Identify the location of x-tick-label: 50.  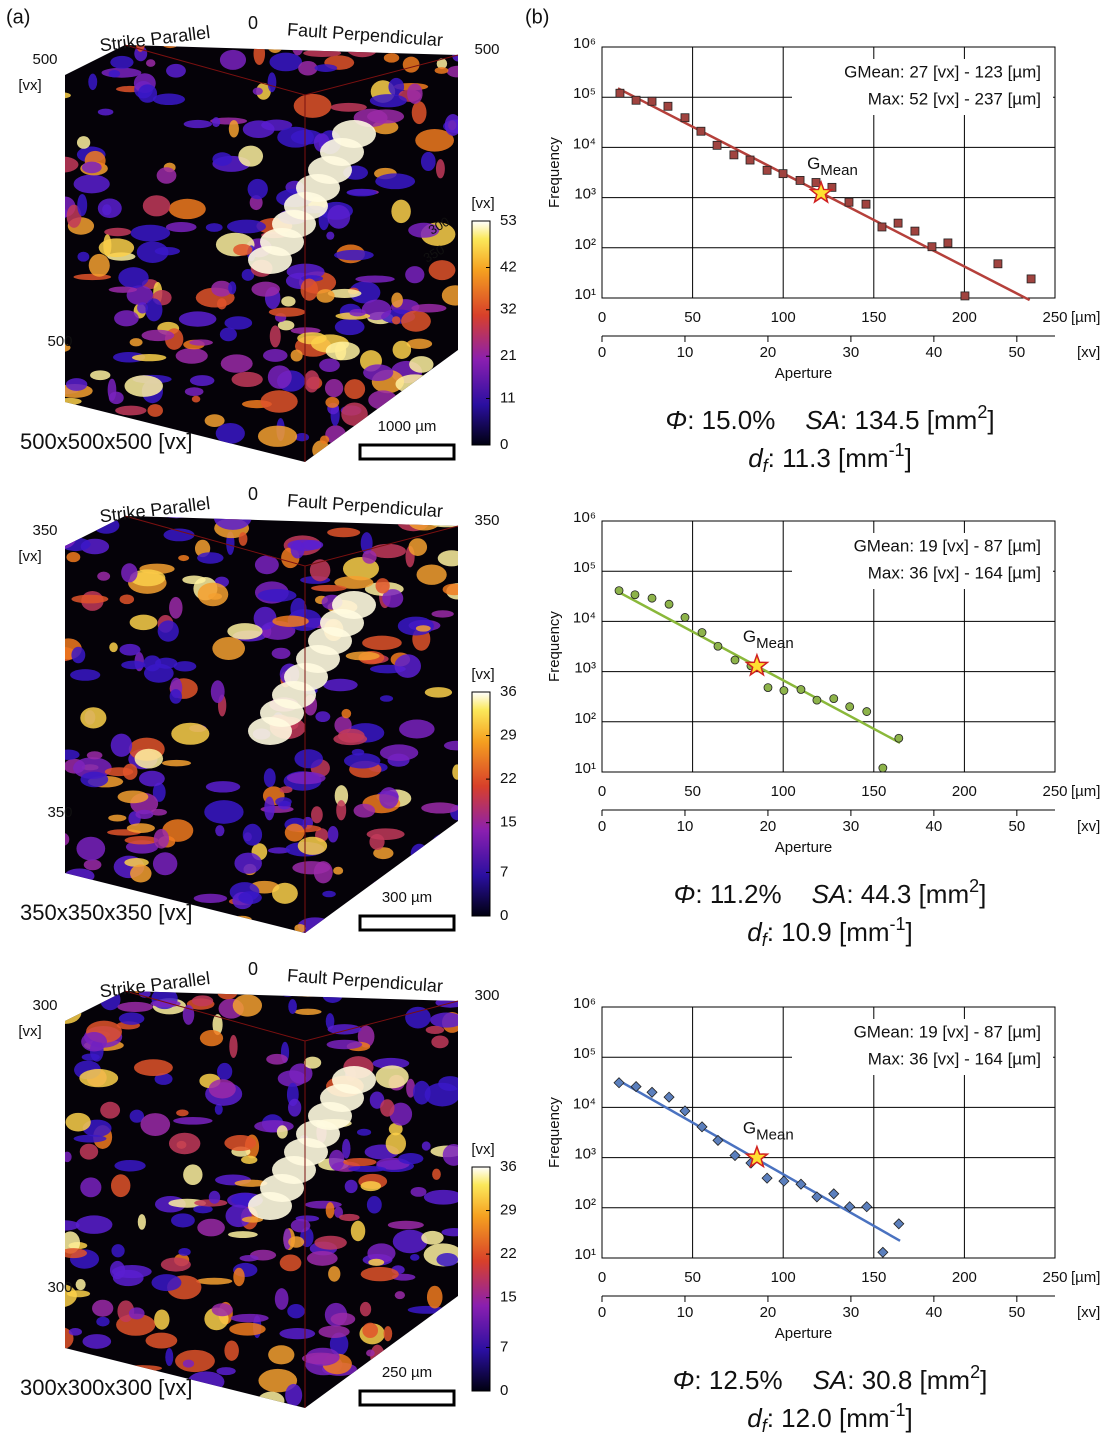
(692, 791).